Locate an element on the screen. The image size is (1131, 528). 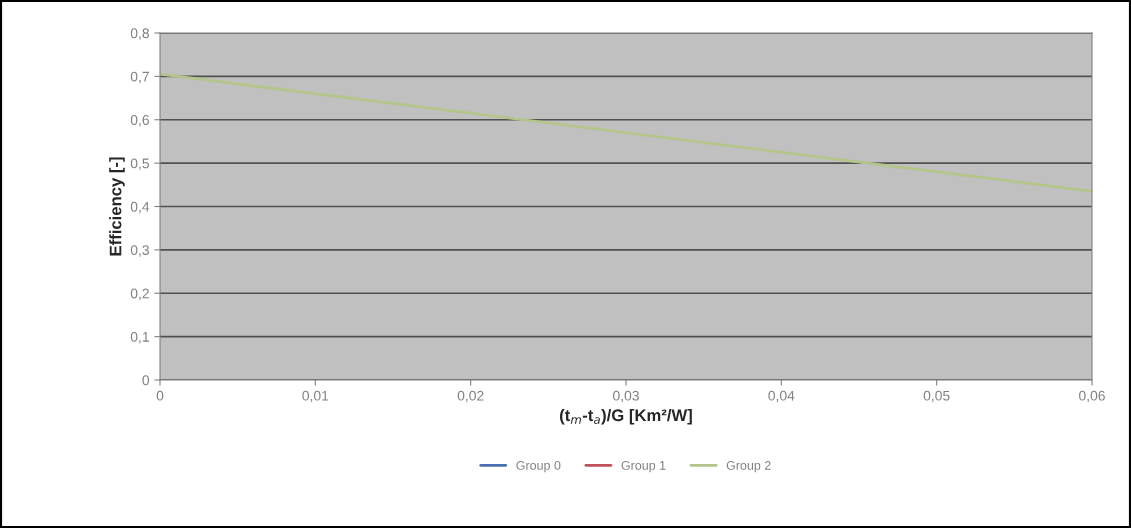
x-tick-label: 0,02 is located at coordinates (470, 396).